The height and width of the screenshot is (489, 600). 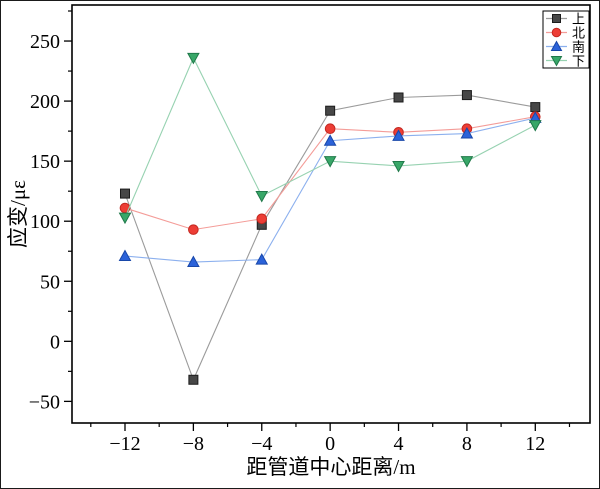 What do you see at coordinates (45, 102) in the screenshot?
I see `y-tick-label: 200` at bounding box center [45, 102].